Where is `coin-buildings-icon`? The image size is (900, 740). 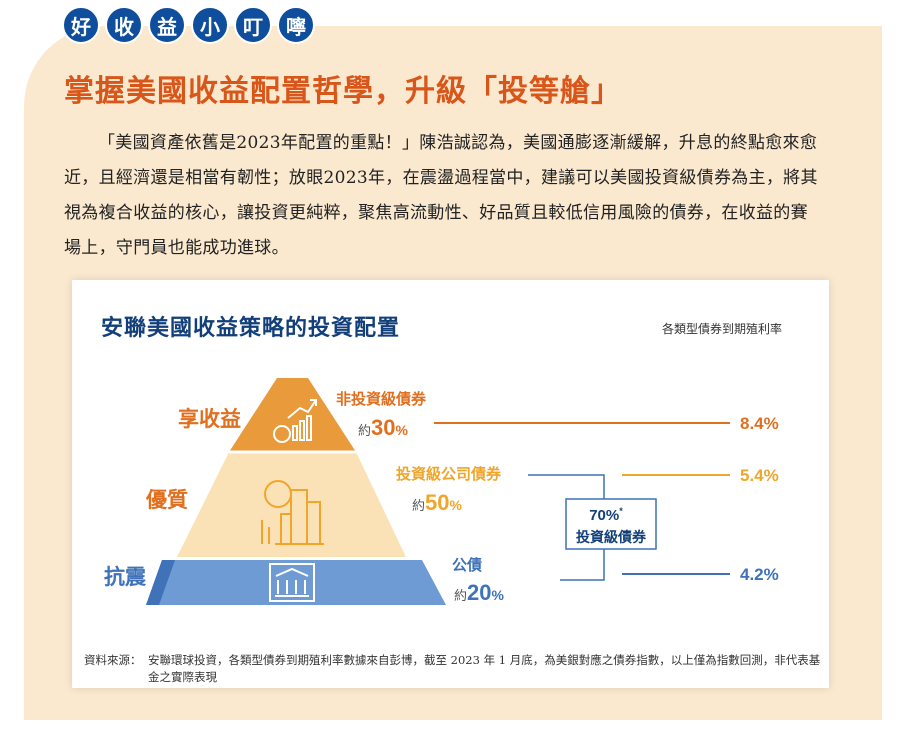
coin-buildings-icon is located at coordinates (292, 512).